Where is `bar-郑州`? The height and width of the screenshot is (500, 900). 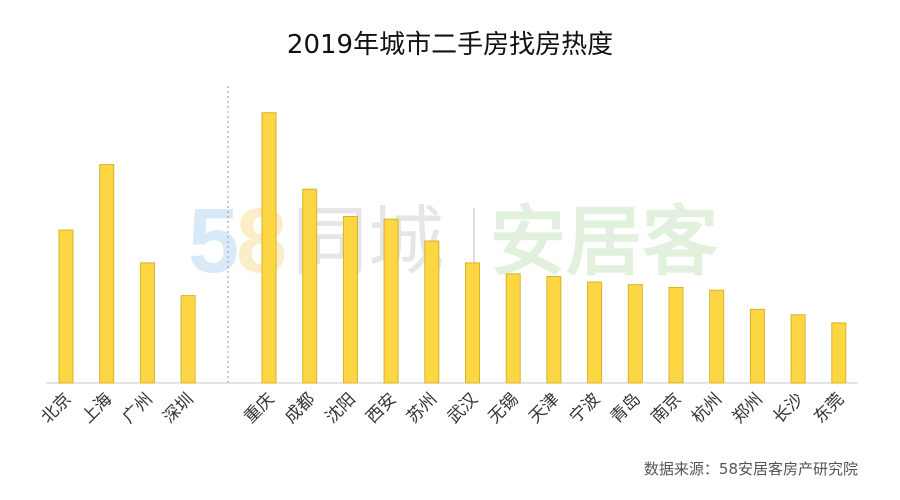 bar-郑州 is located at coordinates (757, 346).